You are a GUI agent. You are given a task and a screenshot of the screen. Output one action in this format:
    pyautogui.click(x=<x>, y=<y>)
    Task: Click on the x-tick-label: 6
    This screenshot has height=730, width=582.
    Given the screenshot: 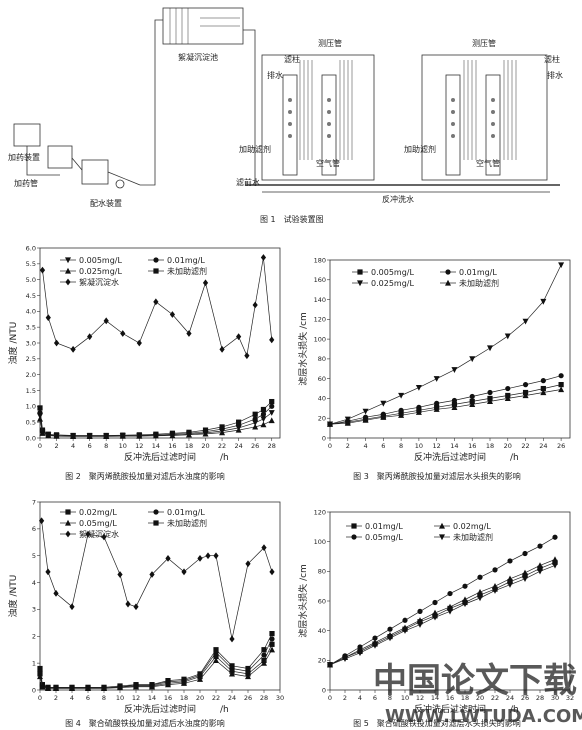 What is the action you would take?
    pyautogui.click(x=90, y=446)
    